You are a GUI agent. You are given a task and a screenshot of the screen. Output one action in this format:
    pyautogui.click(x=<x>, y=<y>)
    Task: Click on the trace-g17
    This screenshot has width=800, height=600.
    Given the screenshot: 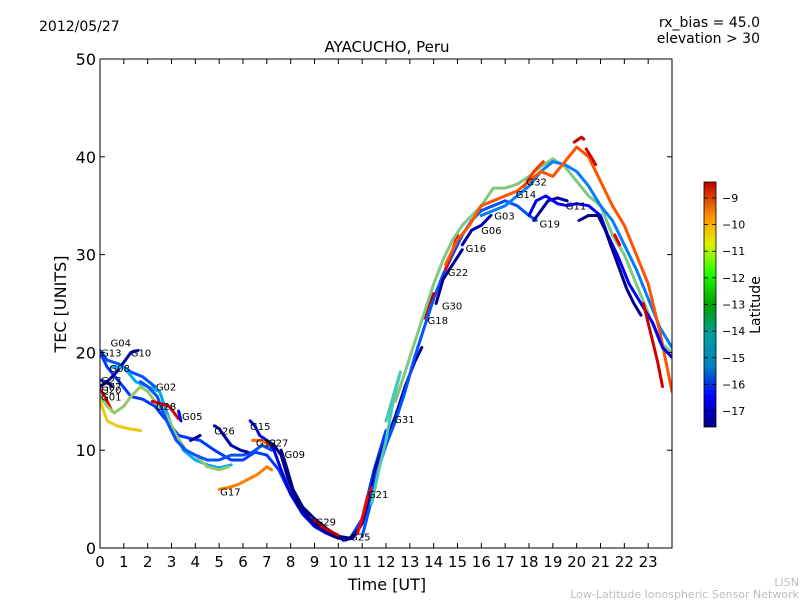 What is the action you would take?
    pyautogui.click(x=245, y=478)
    